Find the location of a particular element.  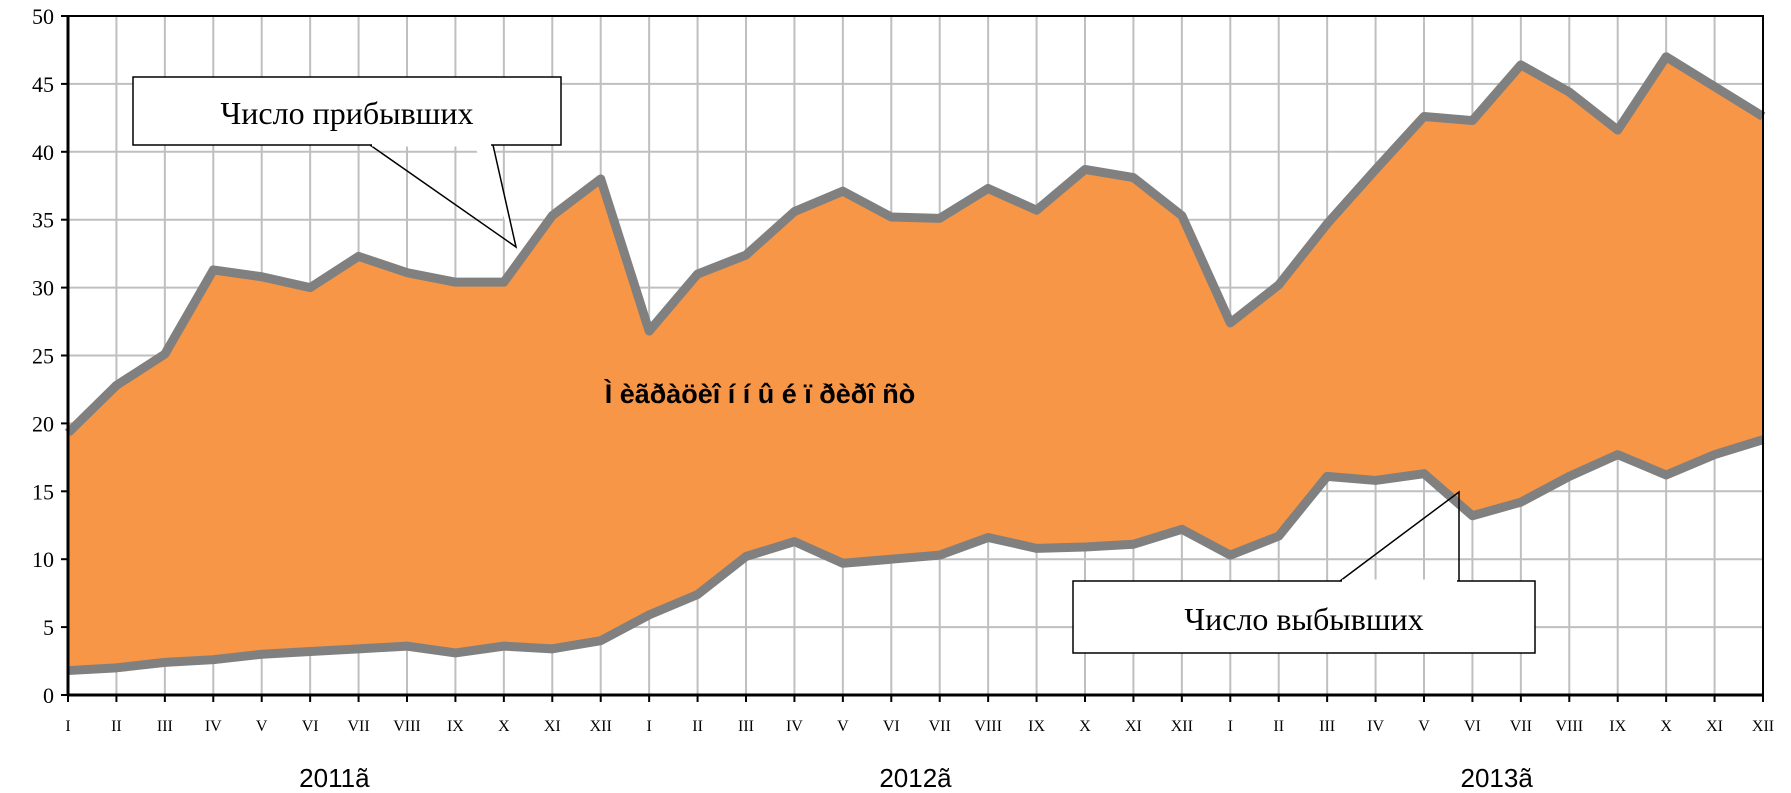

departures-callout-label: Число выбывших is located at coordinates (1303, 619).